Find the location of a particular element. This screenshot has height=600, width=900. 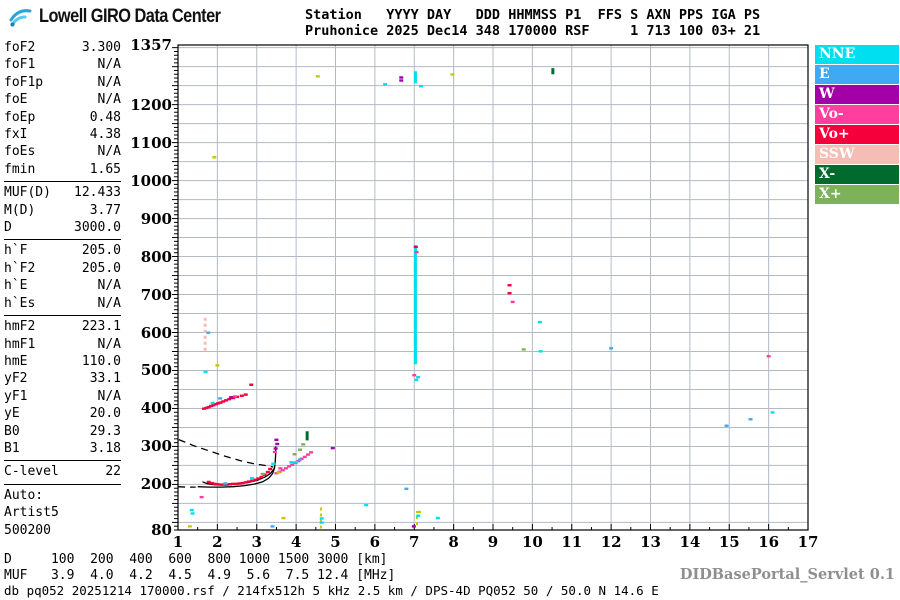

parameter-label: foE is located at coordinates (16, 100).